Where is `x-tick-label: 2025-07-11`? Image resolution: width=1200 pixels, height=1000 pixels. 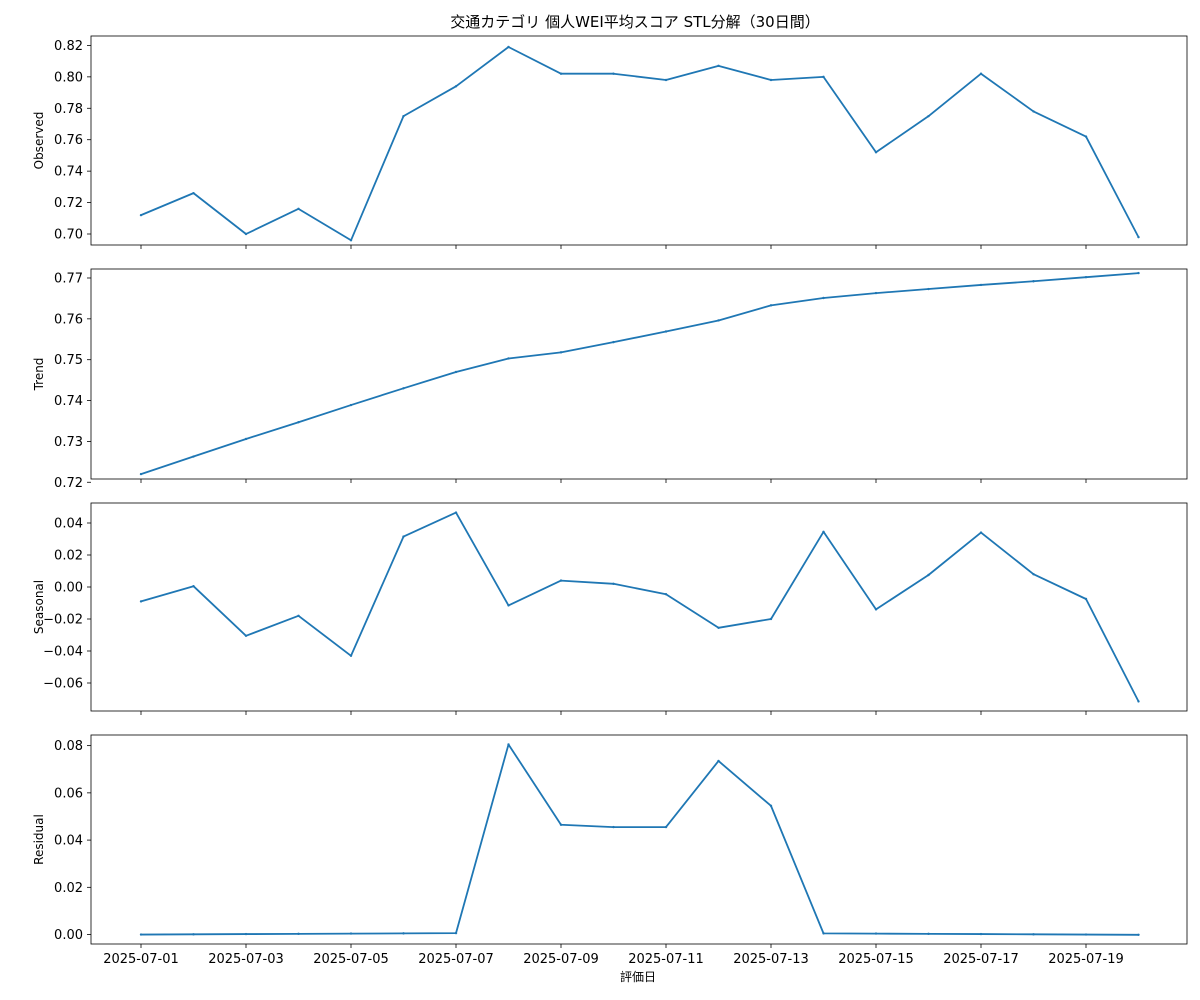 x-tick-label: 2025-07-11 is located at coordinates (666, 959).